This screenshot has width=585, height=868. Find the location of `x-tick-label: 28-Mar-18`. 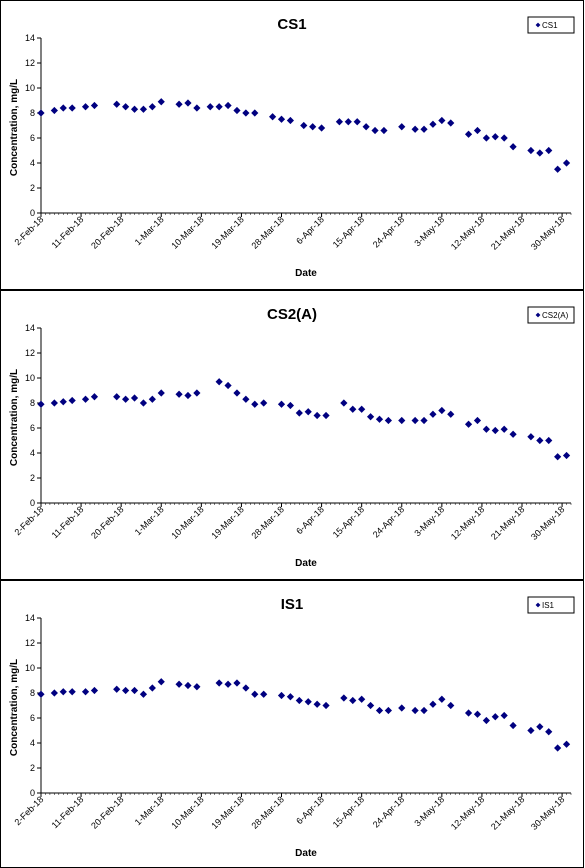

x-tick-label: 28-Mar-18 is located at coordinates (267, 812).